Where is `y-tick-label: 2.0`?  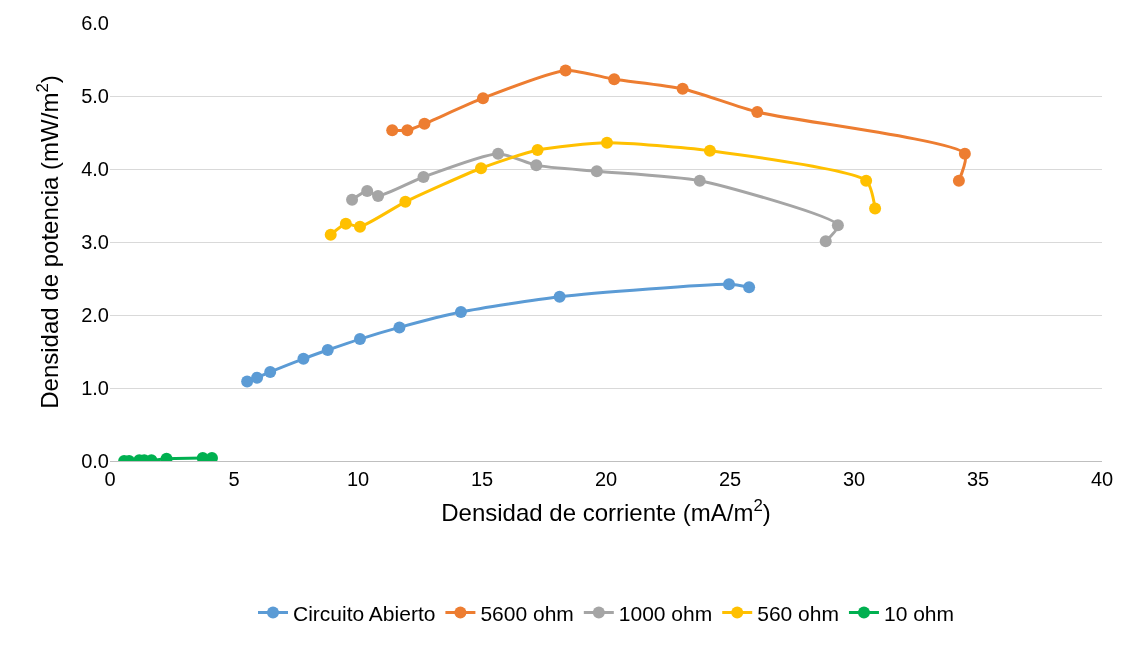 y-tick-label: 2.0 is located at coordinates (95, 315).